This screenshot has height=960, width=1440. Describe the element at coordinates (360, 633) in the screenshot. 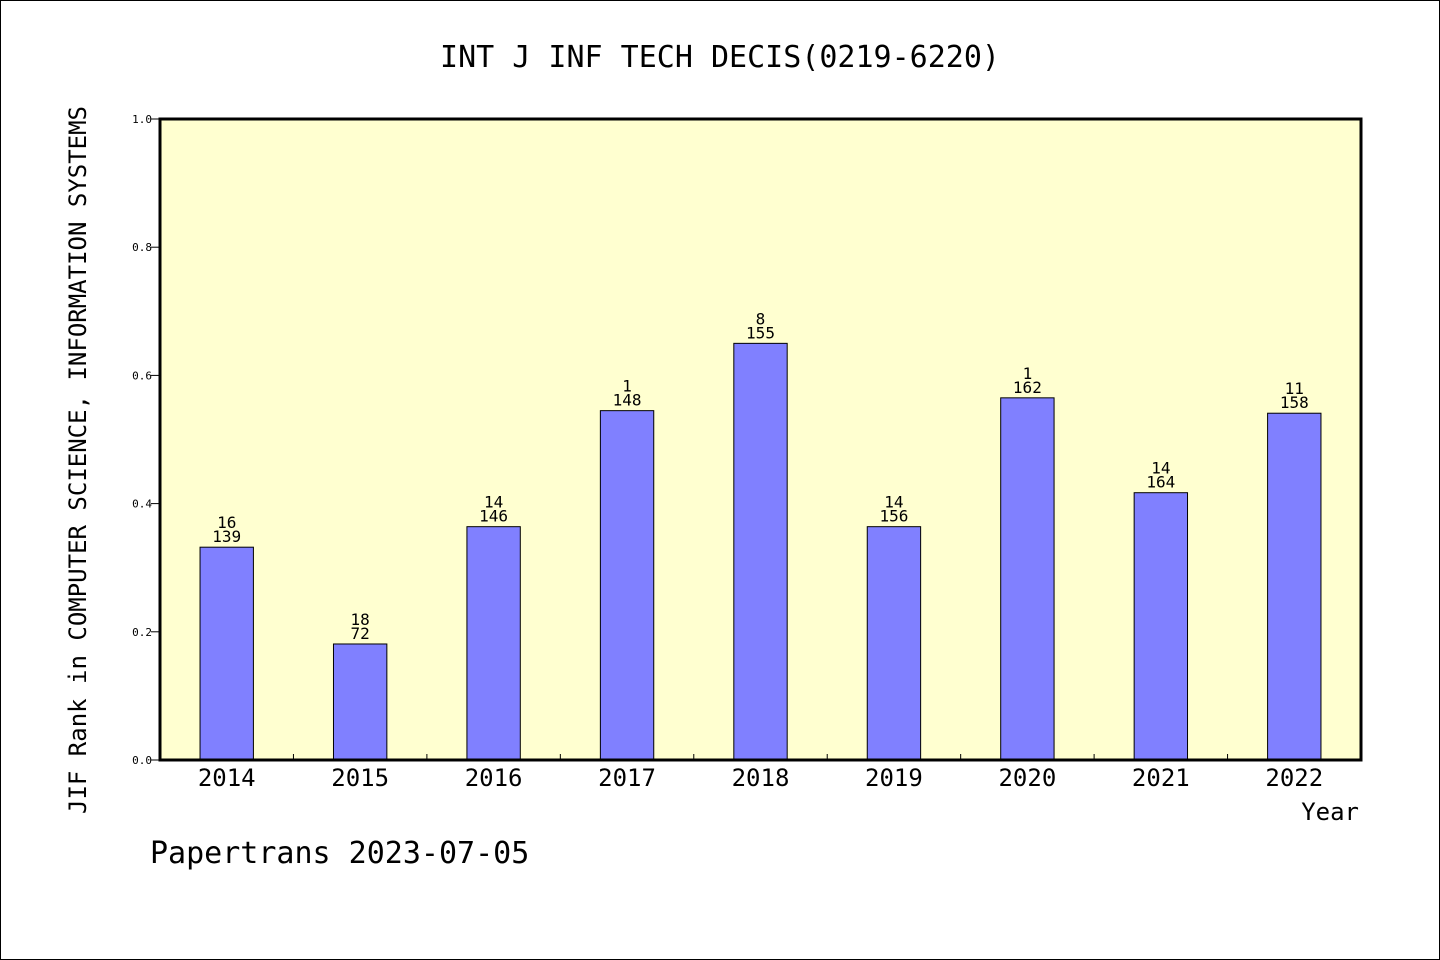

I see `bar-label-bottom: 72` at that location.